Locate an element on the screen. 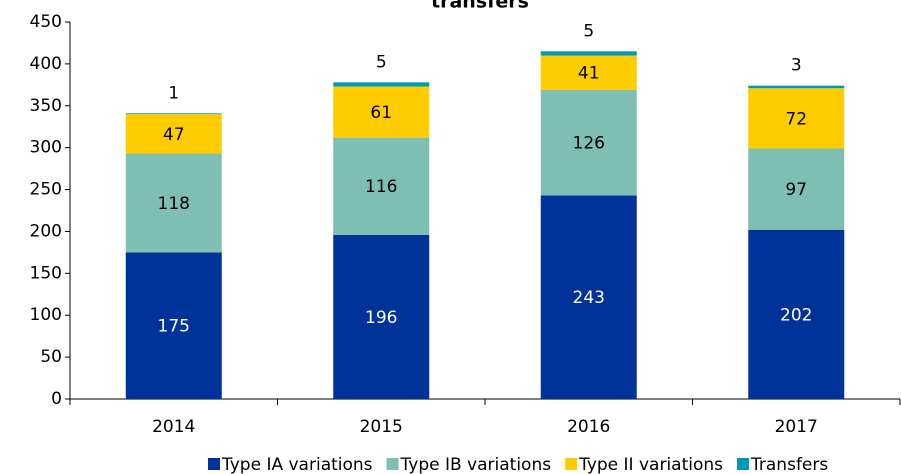 The height and width of the screenshot is (474, 901). legend-label: Type II variations is located at coordinates (650, 464).